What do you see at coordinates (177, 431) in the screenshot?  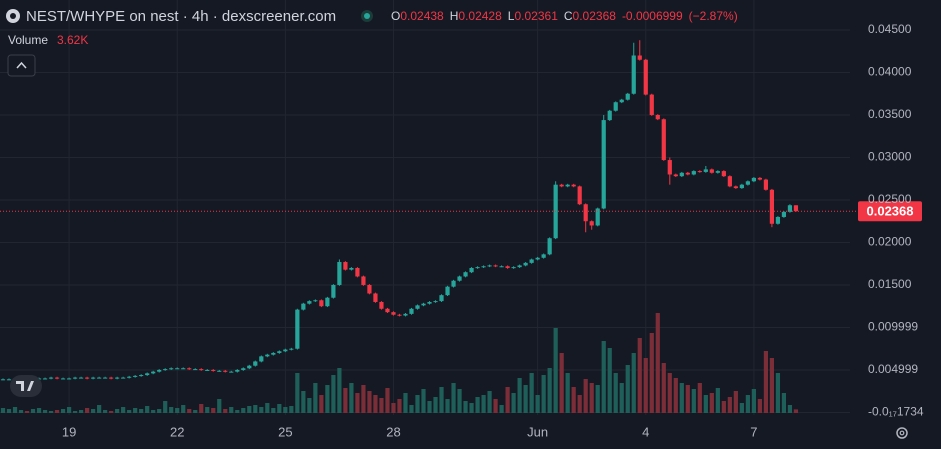 I see `x-tick-label: 22` at bounding box center [177, 431].